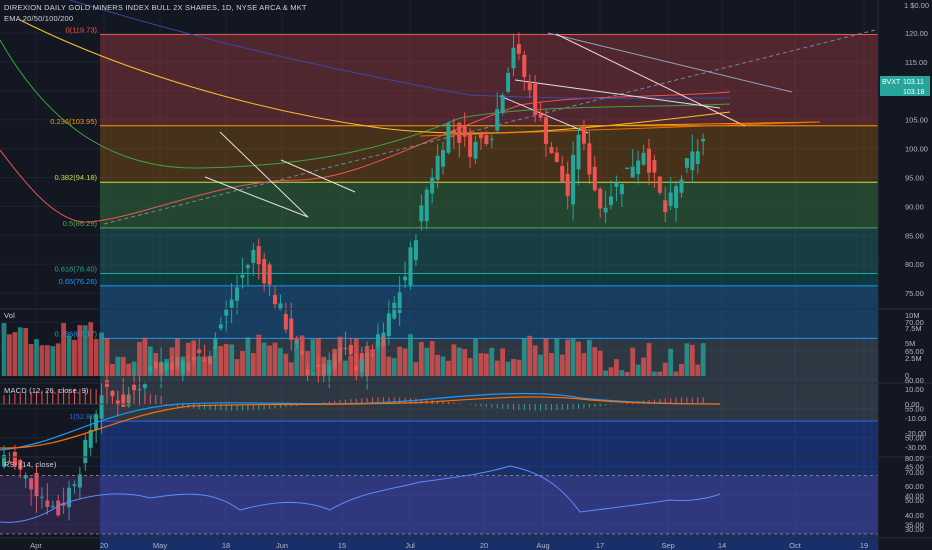 This screenshot has height=550, width=932. I want to click on rsi-label: RSI (14, close), so click(30, 464).